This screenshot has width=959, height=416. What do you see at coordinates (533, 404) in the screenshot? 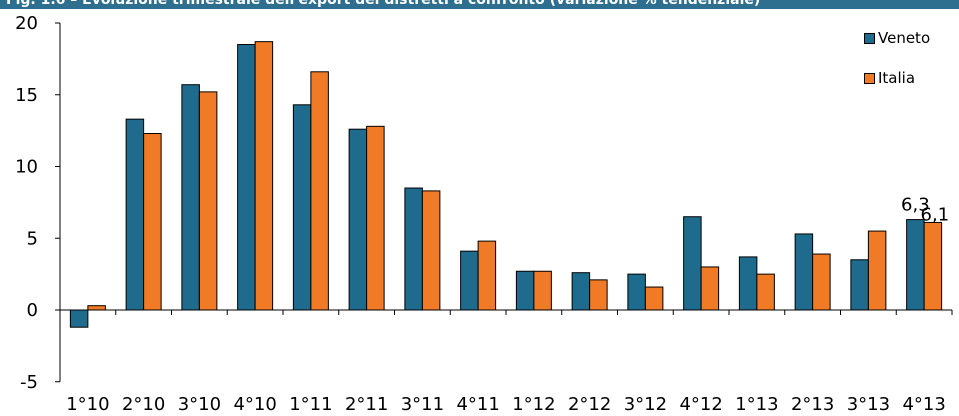
I see `x-tick-label: 1°12` at bounding box center [533, 404].